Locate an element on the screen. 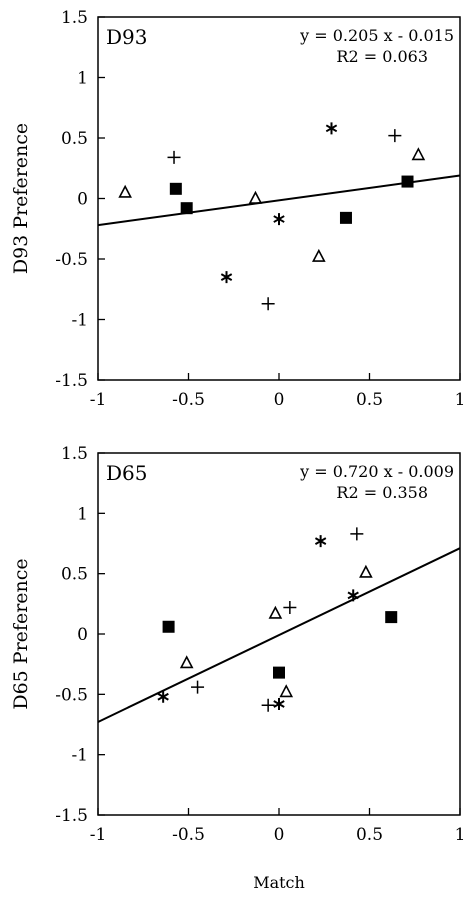  r-squared: R2 = 0.358 is located at coordinates (382, 492).